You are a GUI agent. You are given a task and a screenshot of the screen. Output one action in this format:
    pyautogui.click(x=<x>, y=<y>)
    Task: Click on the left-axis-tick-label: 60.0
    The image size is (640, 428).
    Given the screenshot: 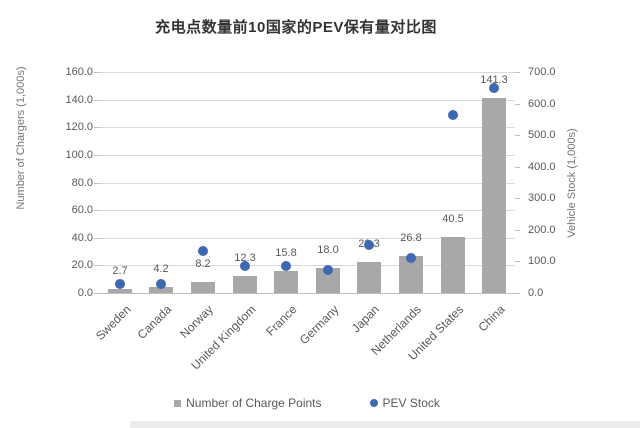 What is the action you would take?
    pyautogui.click(x=82, y=210)
    